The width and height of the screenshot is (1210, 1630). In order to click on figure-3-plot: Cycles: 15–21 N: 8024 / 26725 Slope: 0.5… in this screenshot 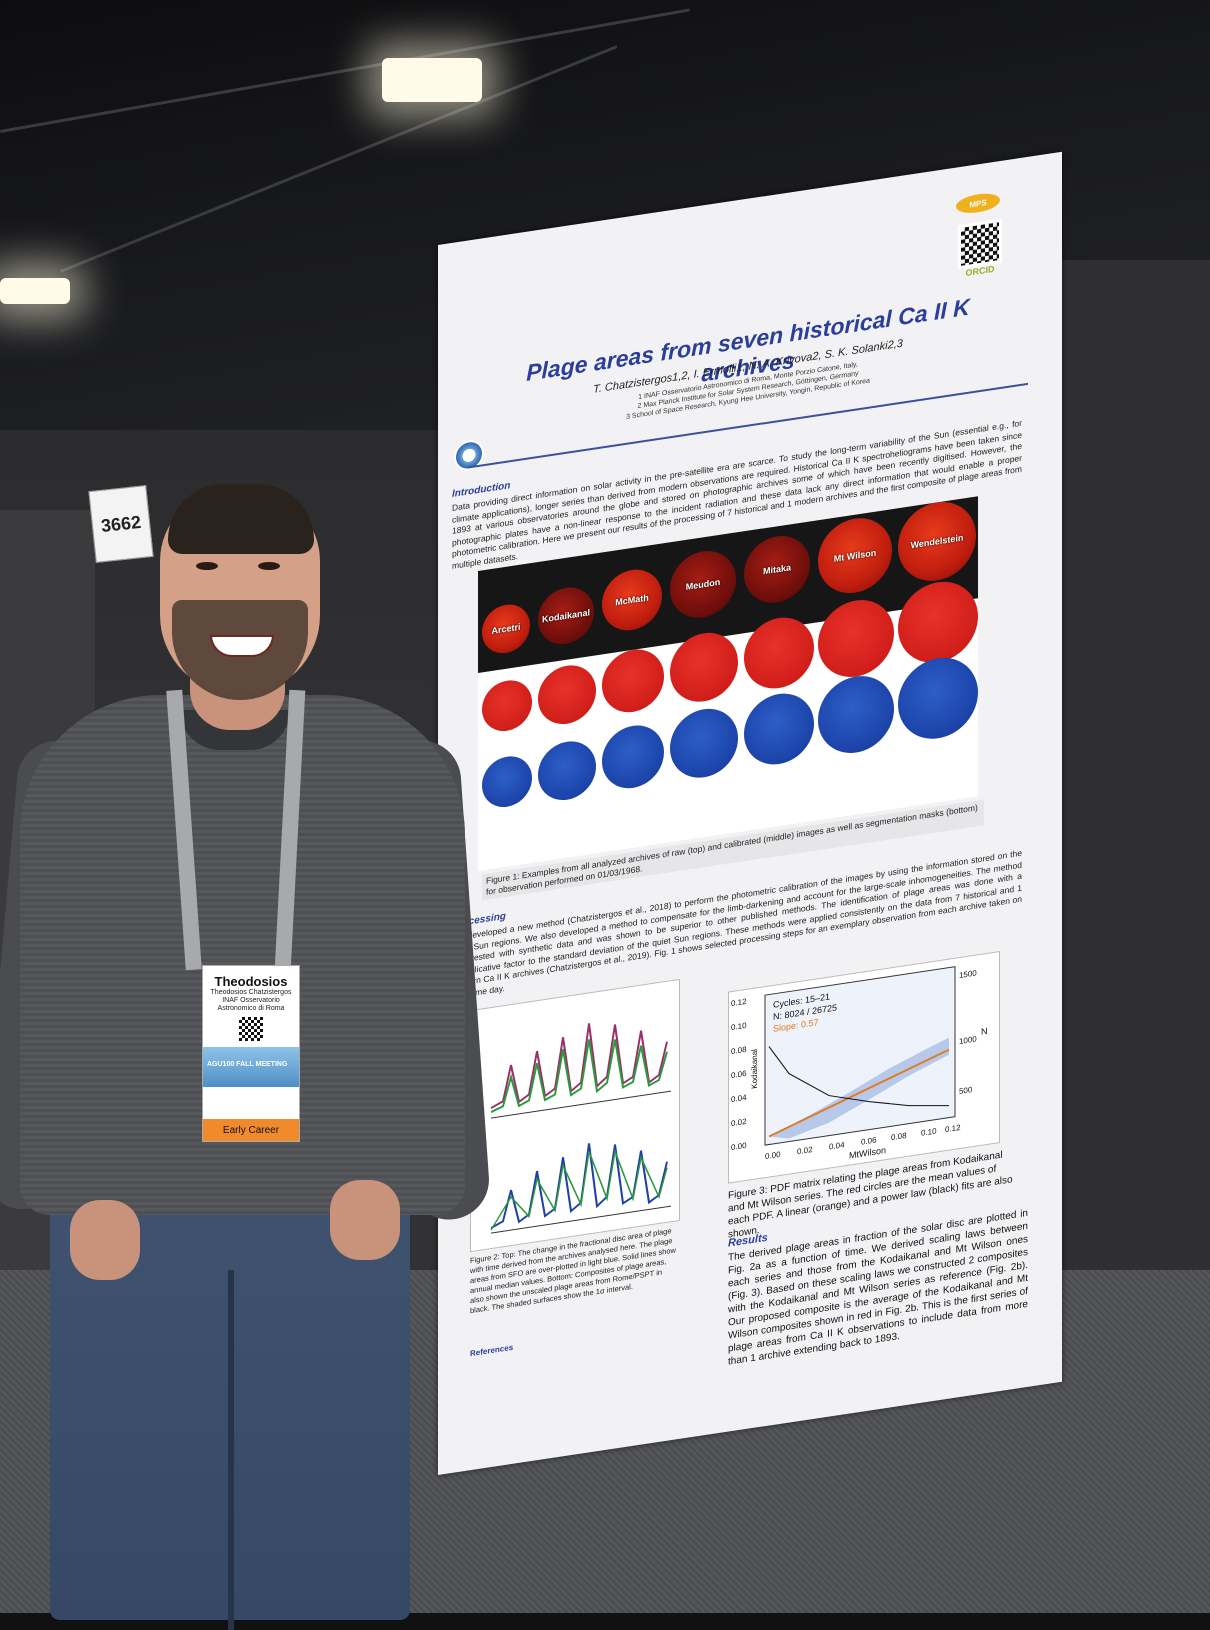, I will do `click(859, 1063)`.